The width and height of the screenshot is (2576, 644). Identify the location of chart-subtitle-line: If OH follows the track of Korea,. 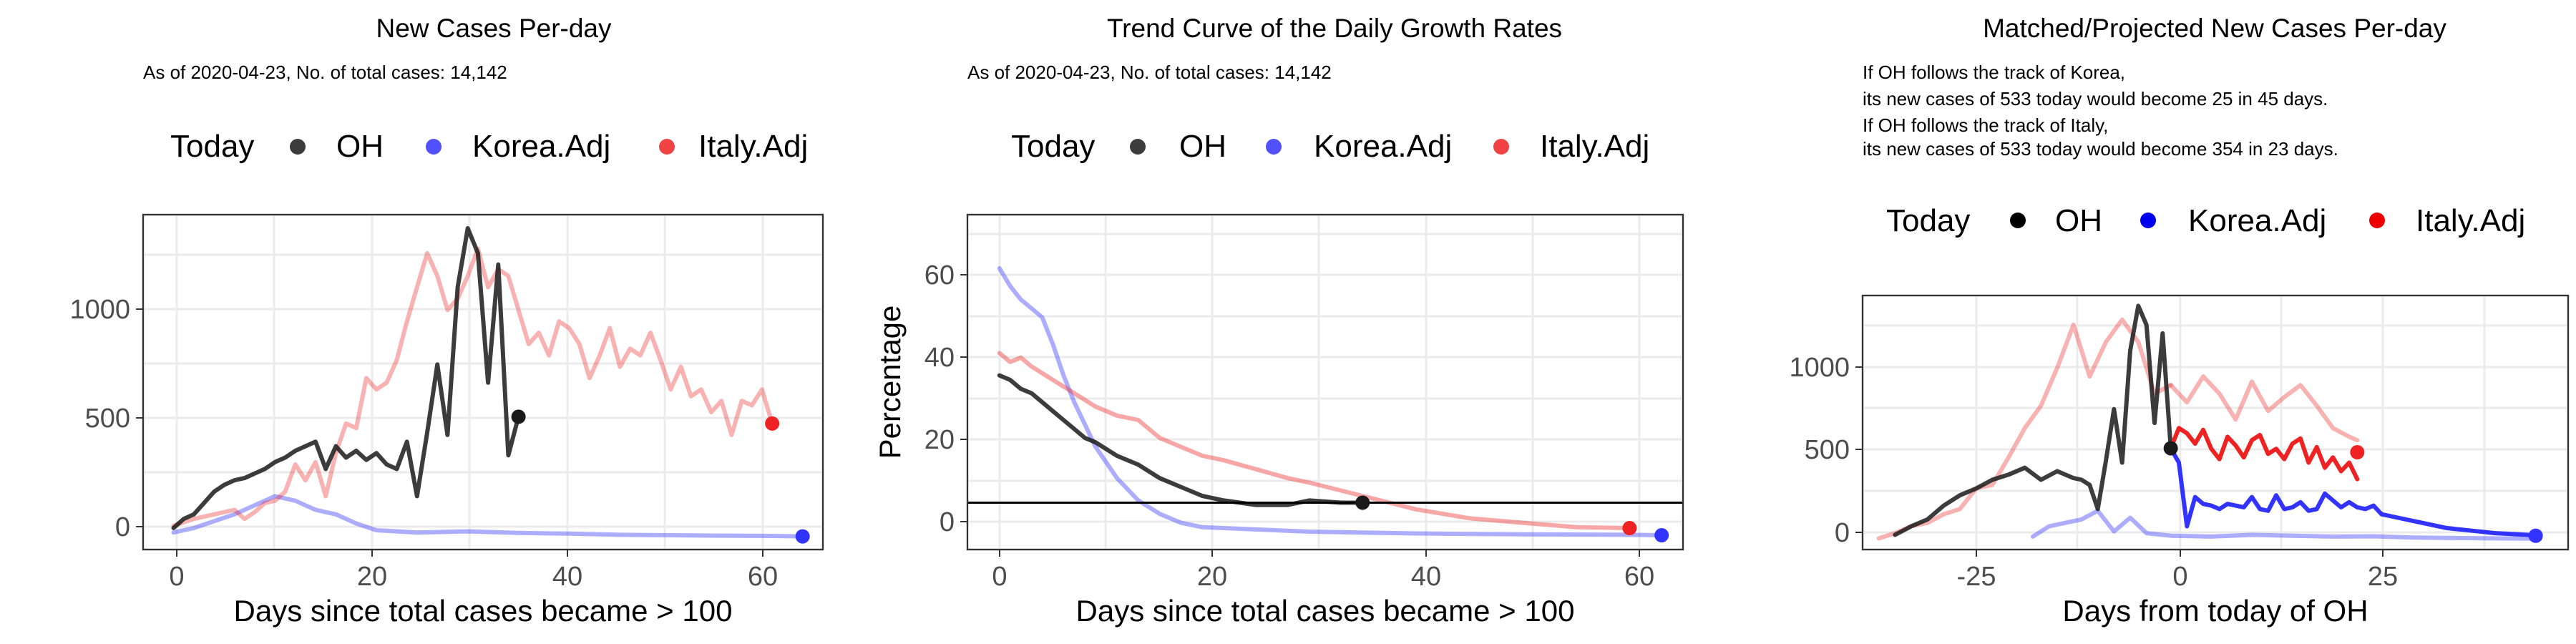
(1994, 72).